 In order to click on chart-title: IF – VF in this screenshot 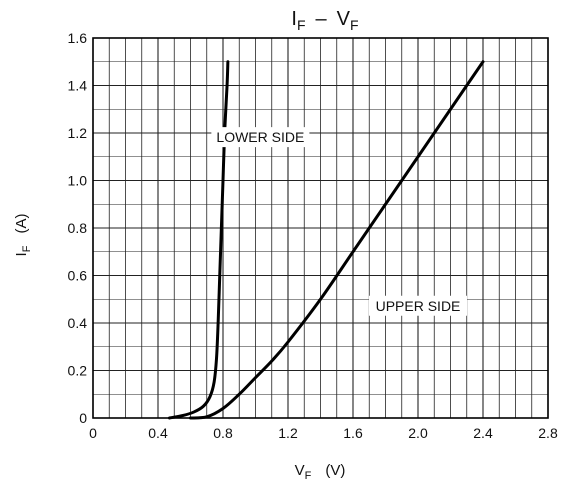, I will do `click(324, 20)`.